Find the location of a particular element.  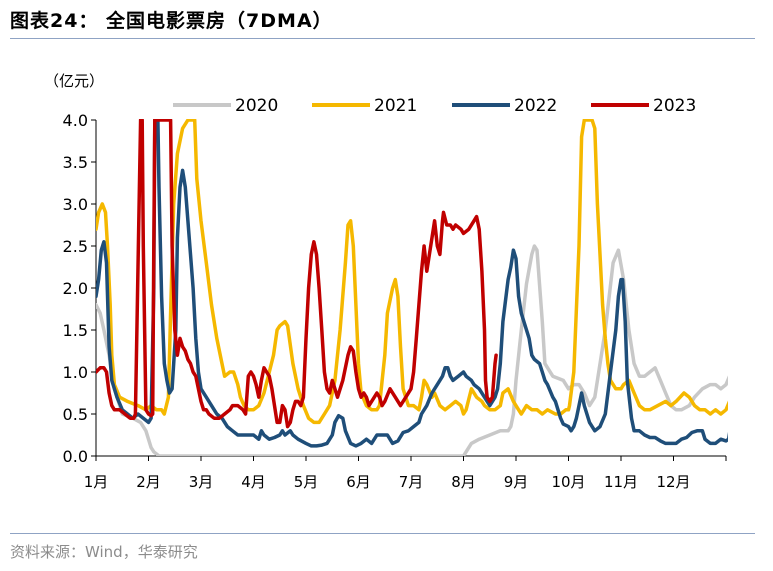

y-axis: 0.0 0.5 1.0 1.5 2.0 2.5 3.0 3.5 4.0 is located at coordinates (80, 288).